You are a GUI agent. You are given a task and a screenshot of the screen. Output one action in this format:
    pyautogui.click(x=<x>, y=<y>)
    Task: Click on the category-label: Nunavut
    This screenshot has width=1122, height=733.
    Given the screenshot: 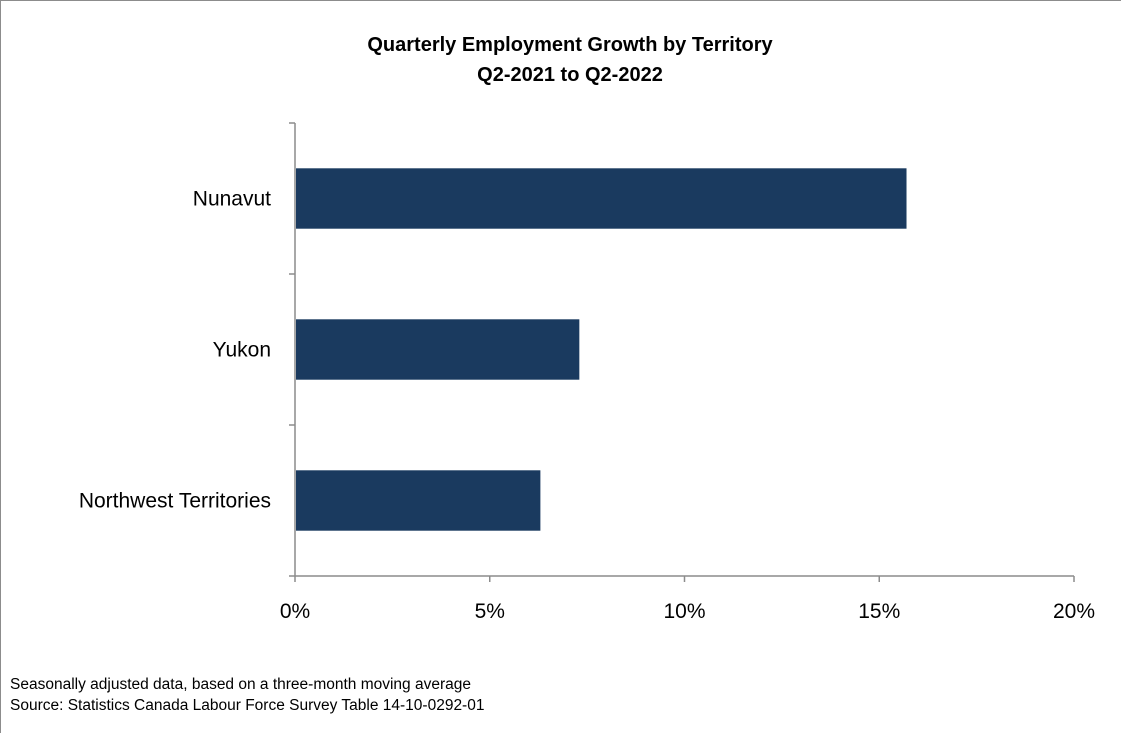 What is the action you would take?
    pyautogui.click(x=232, y=199)
    